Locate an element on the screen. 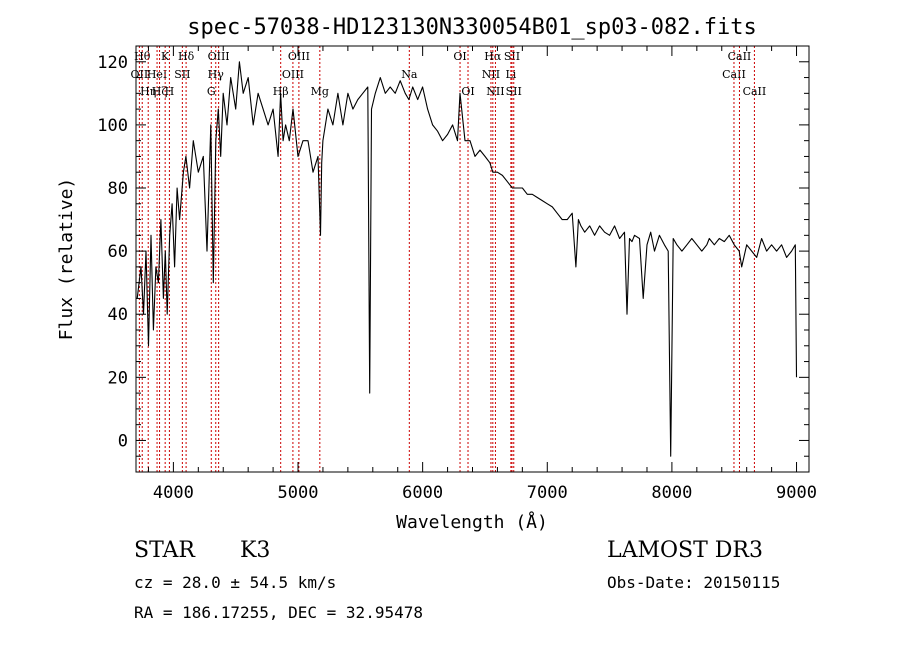 The height and width of the screenshot is (649, 900). line-marker-label-4: Hζ is located at coordinates (160, 91).